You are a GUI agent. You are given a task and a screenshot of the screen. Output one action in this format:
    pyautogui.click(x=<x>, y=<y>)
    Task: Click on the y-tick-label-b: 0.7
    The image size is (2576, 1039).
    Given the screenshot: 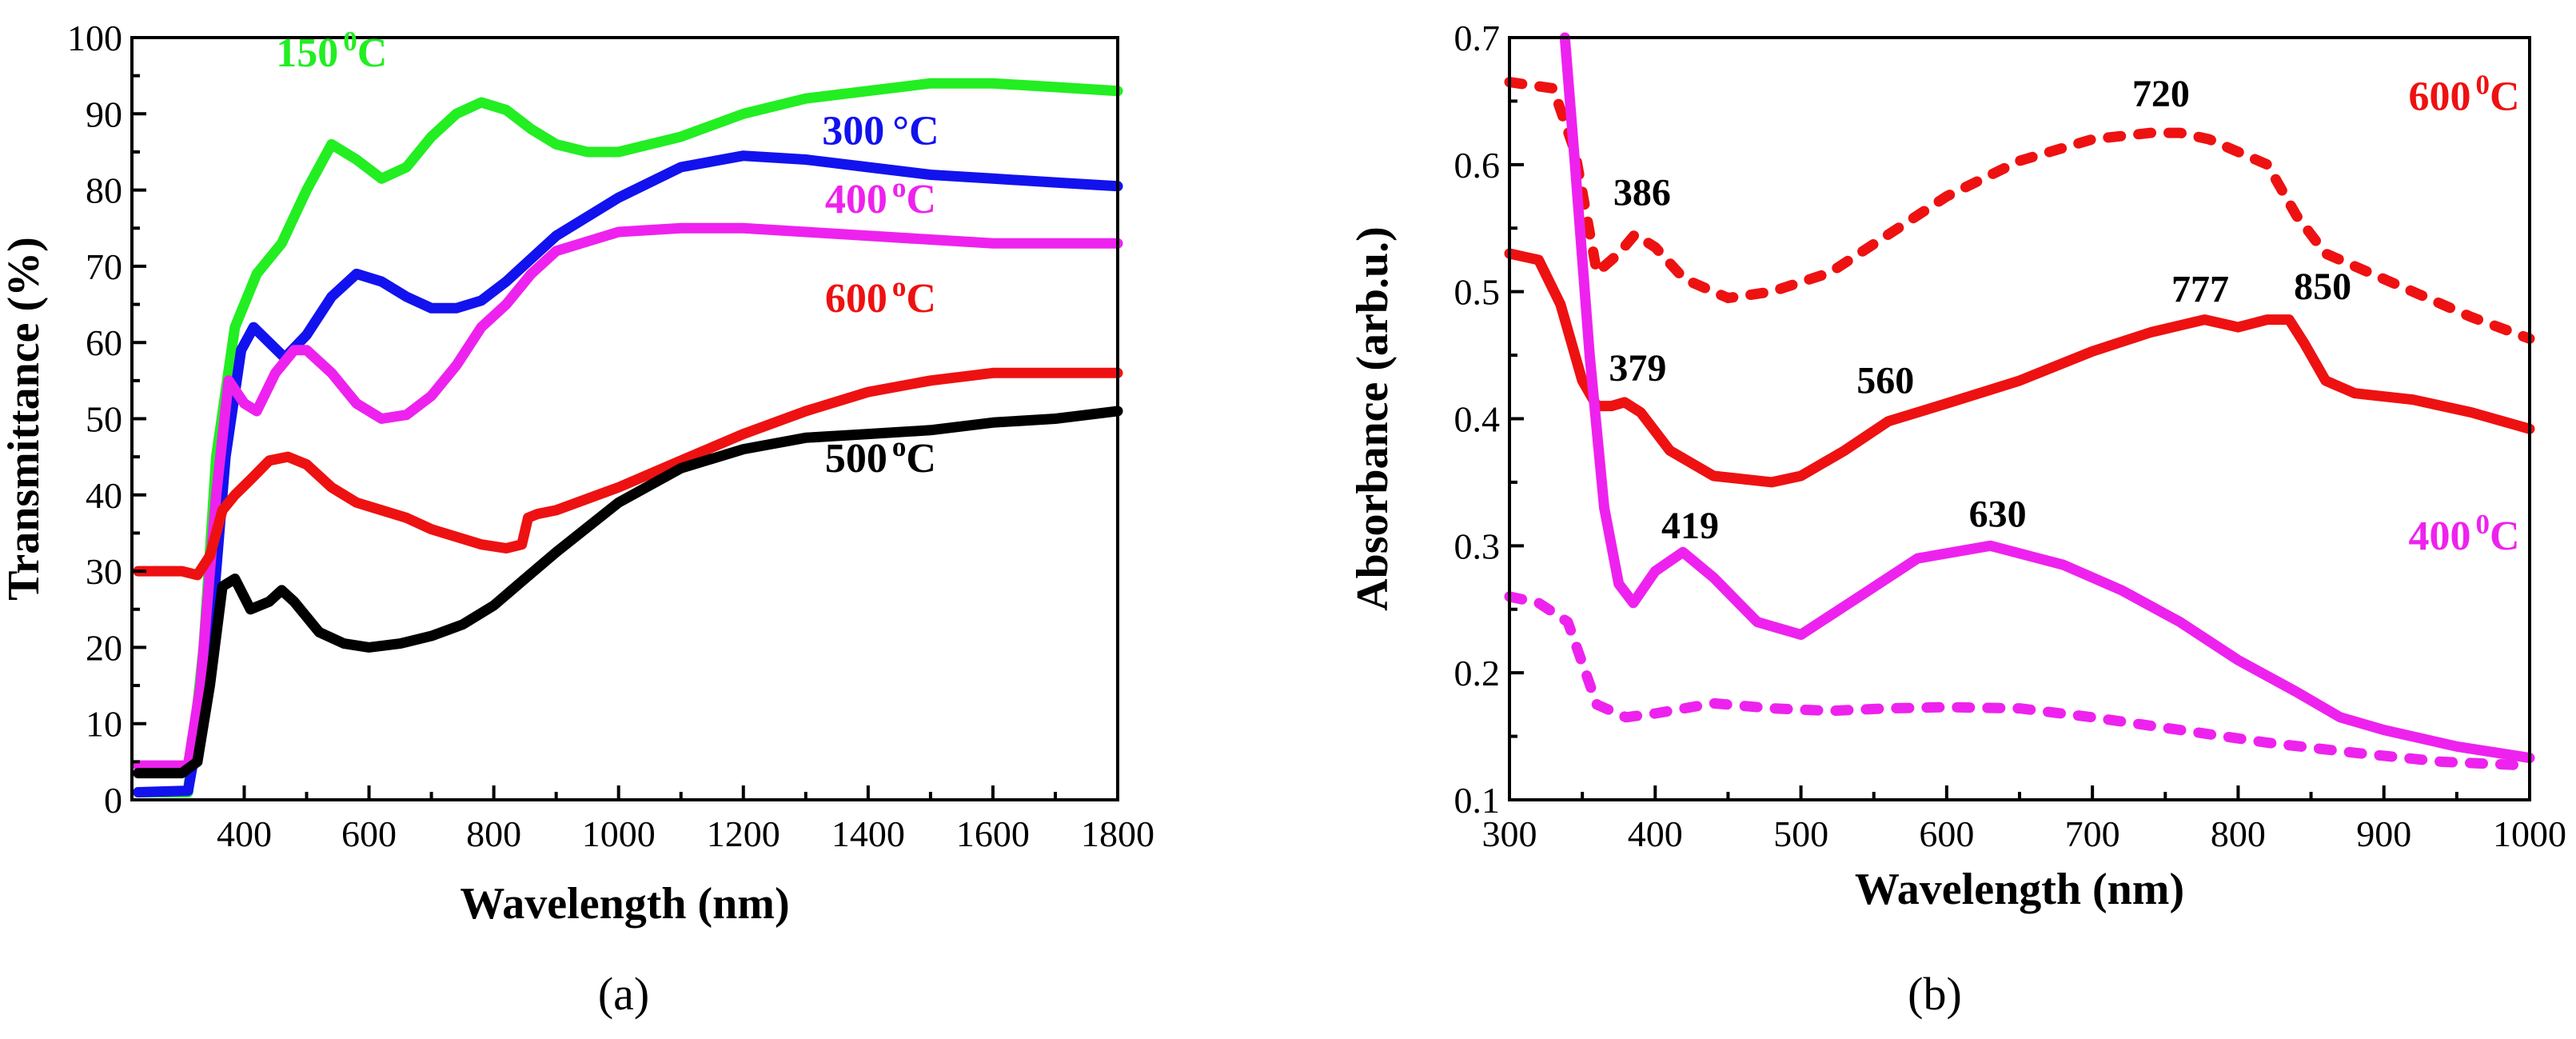 What is the action you would take?
    pyautogui.click(x=1477, y=38)
    